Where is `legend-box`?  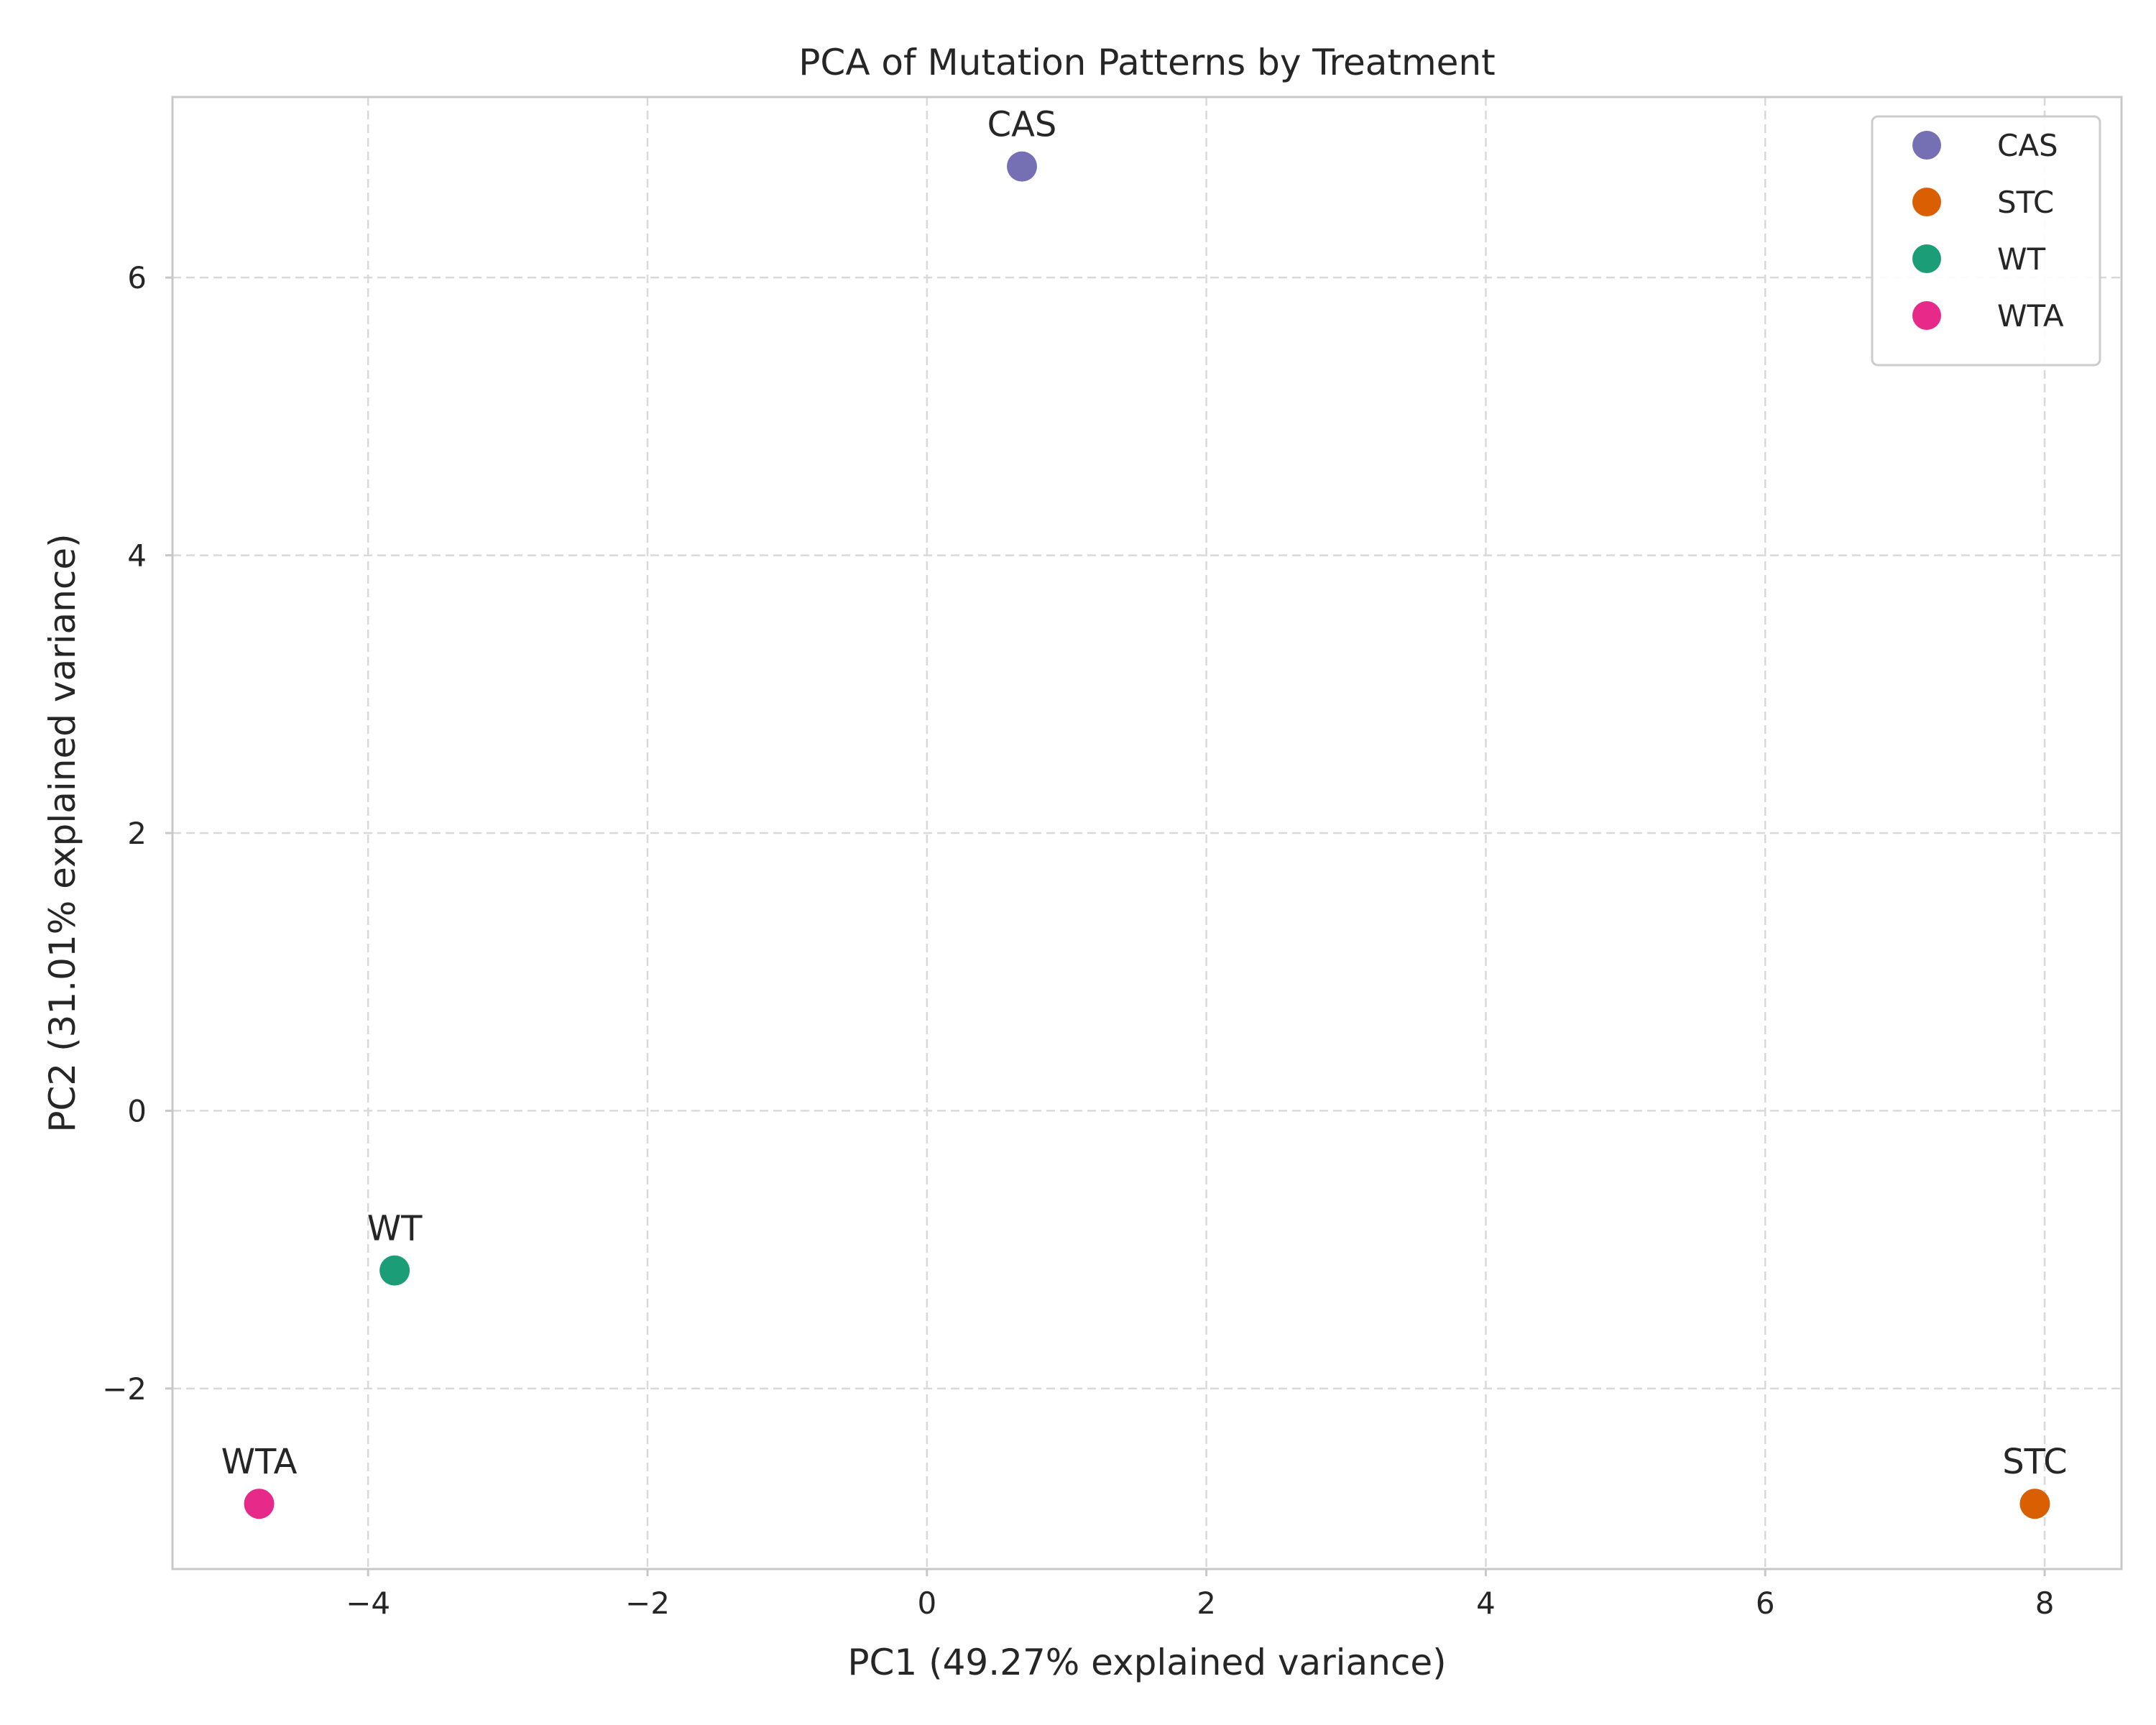
legend-box is located at coordinates (1986, 241).